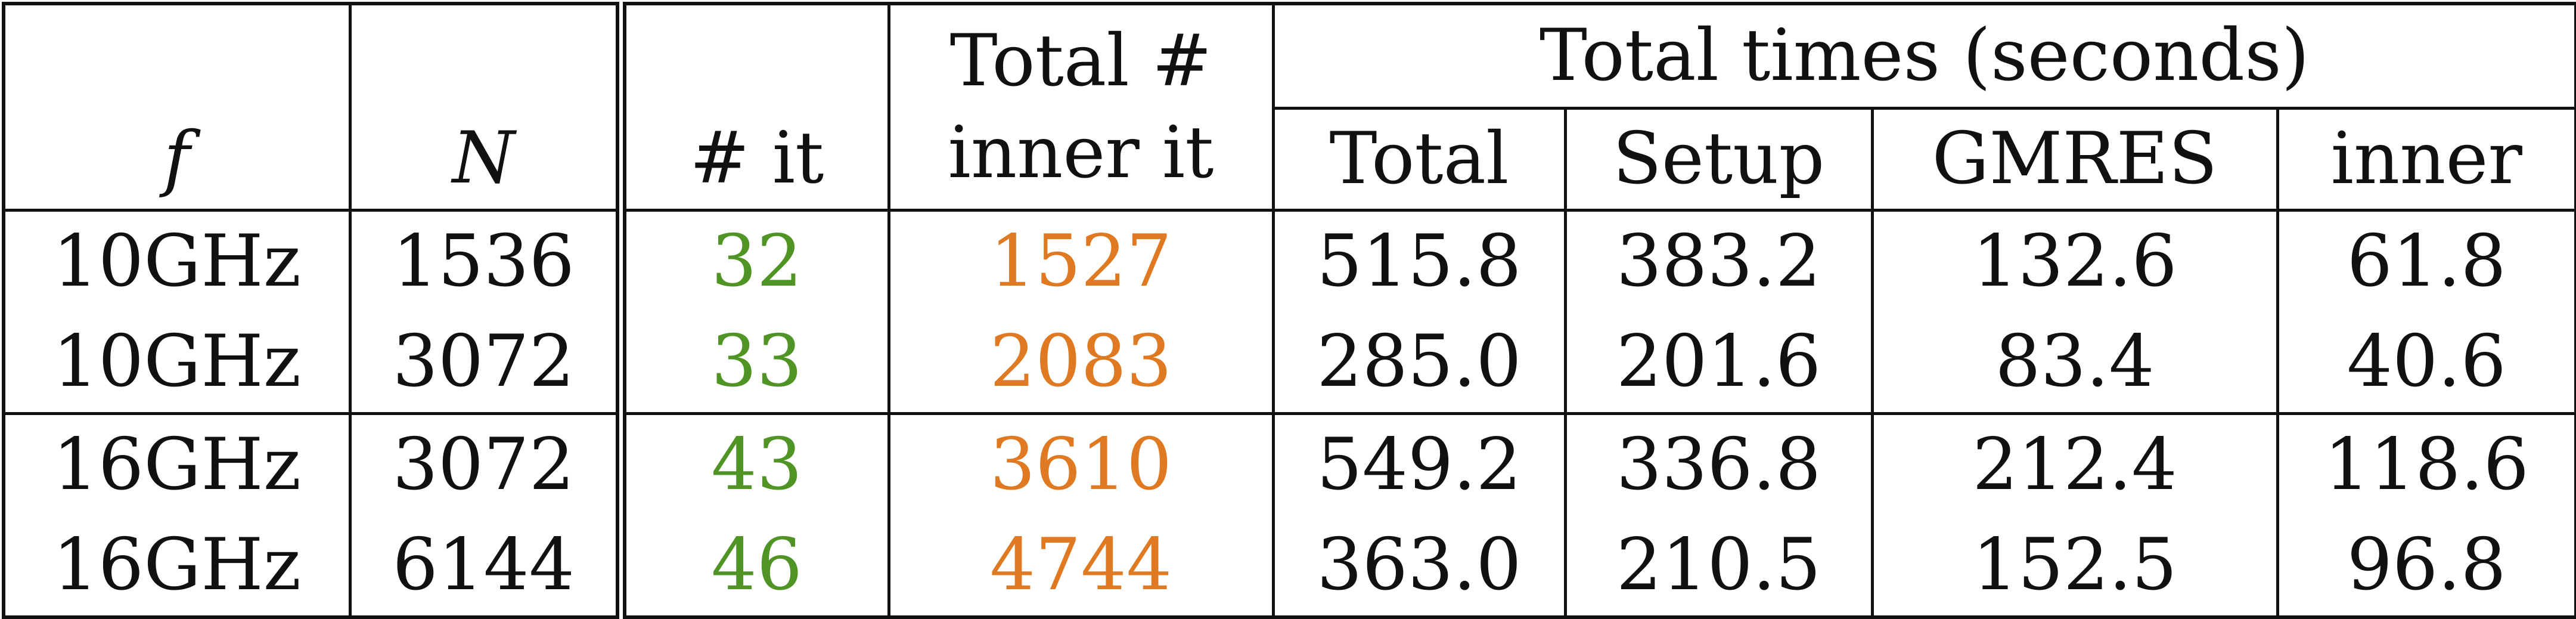 This screenshot has height=619, width=2576. Describe the element at coordinates (1718, 160) in the screenshot. I see `header-sub-setup: Setup` at that location.